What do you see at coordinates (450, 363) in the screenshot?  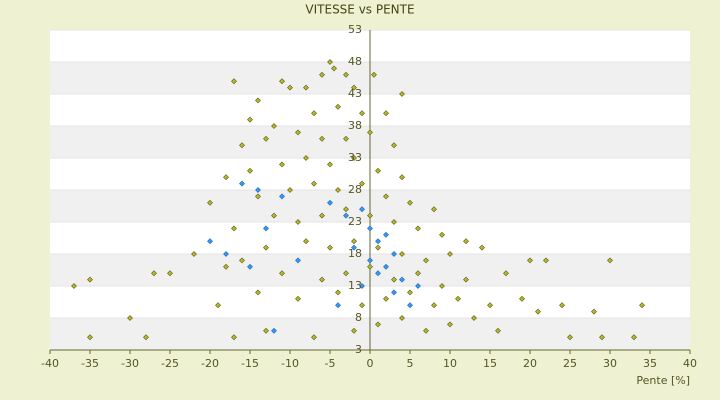 I see `x-tick-label: 10` at bounding box center [450, 363].